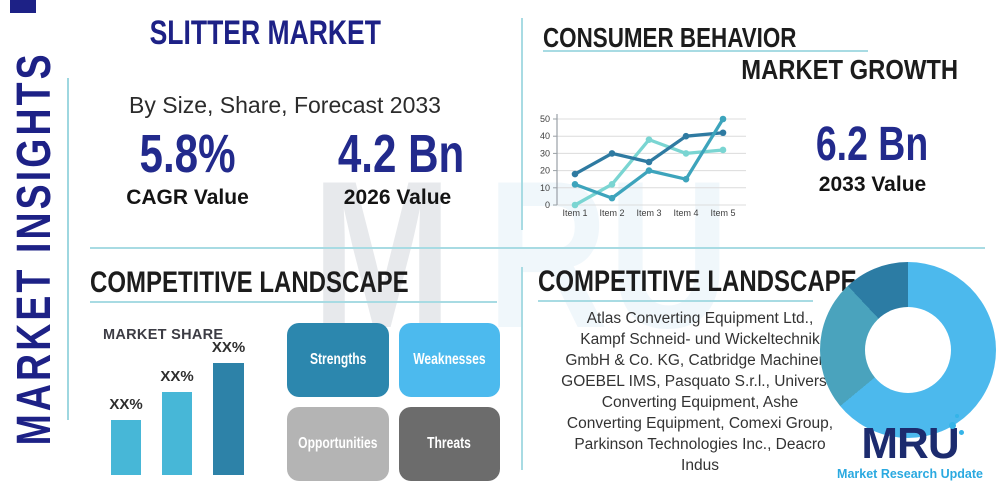 The width and height of the screenshot is (1000, 500). I want to click on page-subtitle: By Size, Share, Forecast 2033, so click(285, 105).